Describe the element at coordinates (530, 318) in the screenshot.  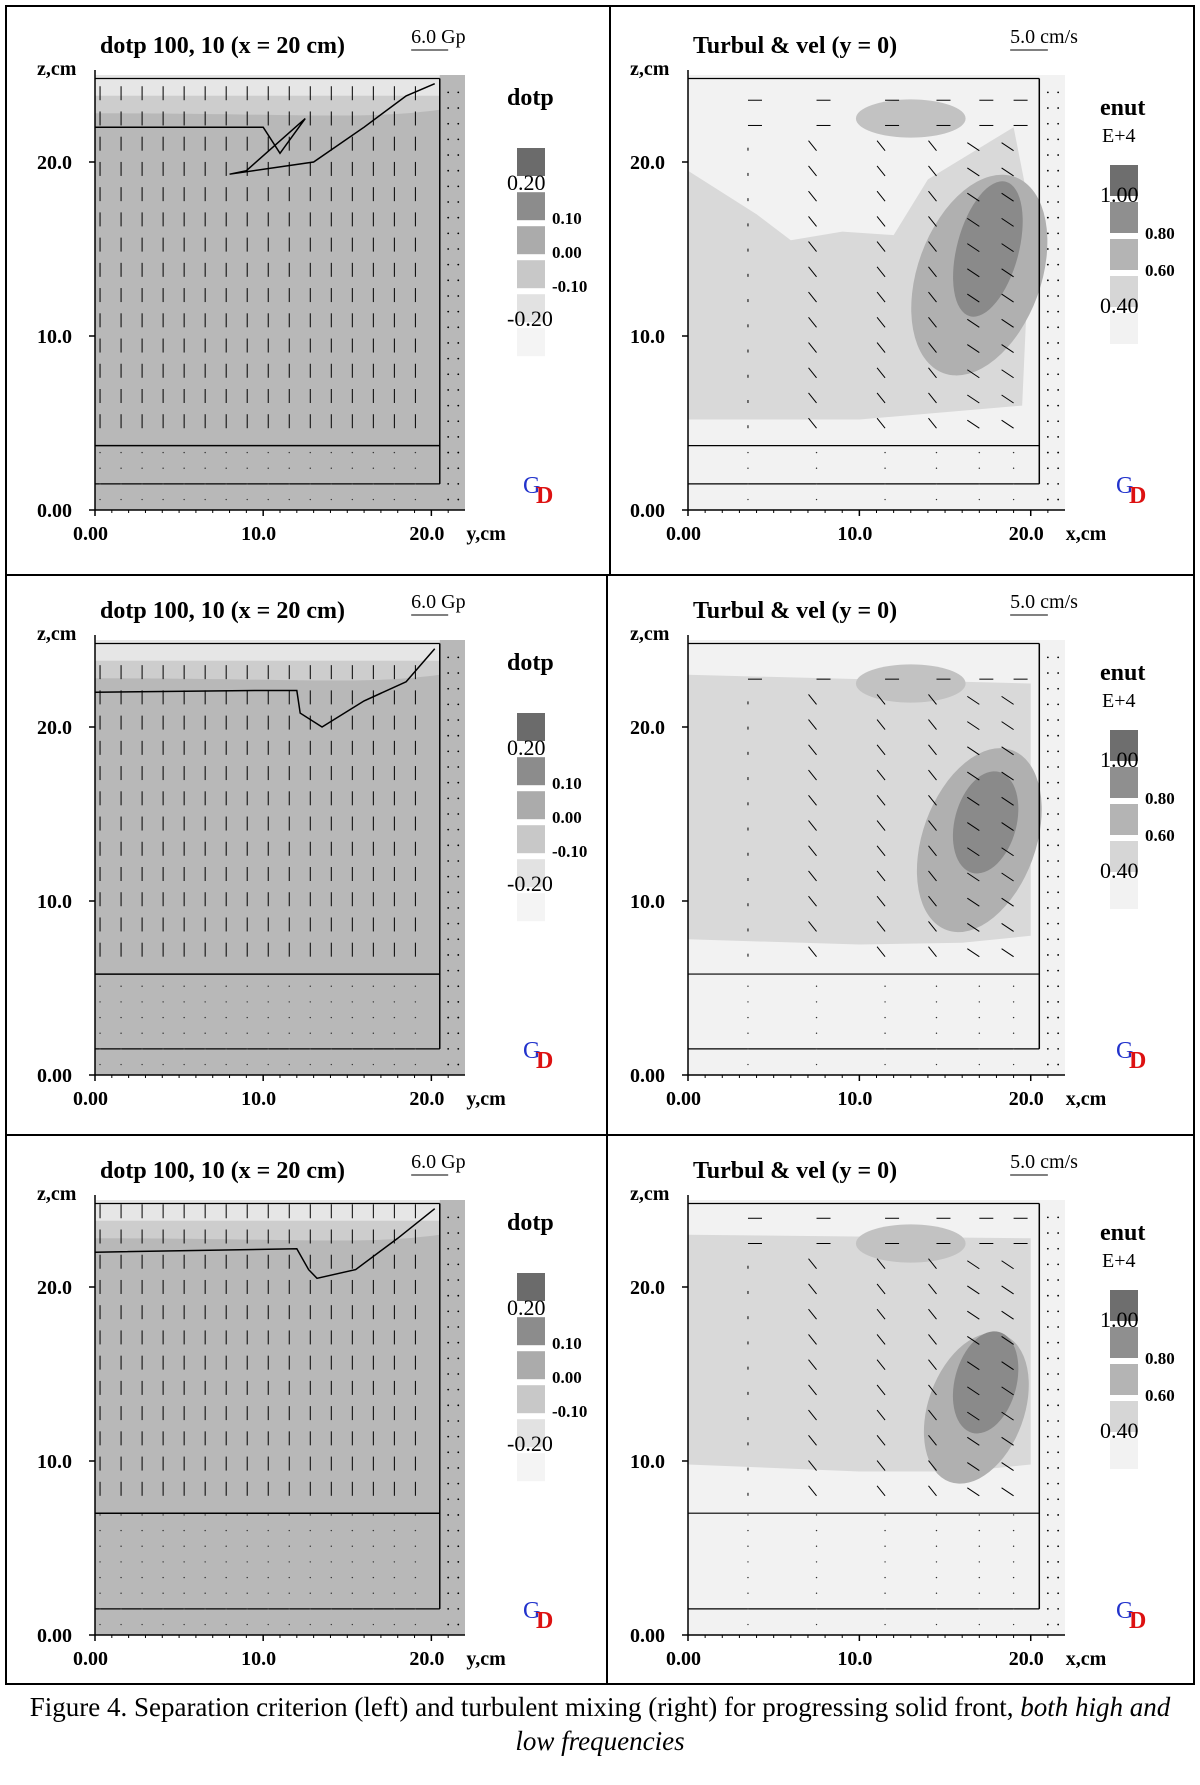
I see `legend-label: -0.20` at that location.